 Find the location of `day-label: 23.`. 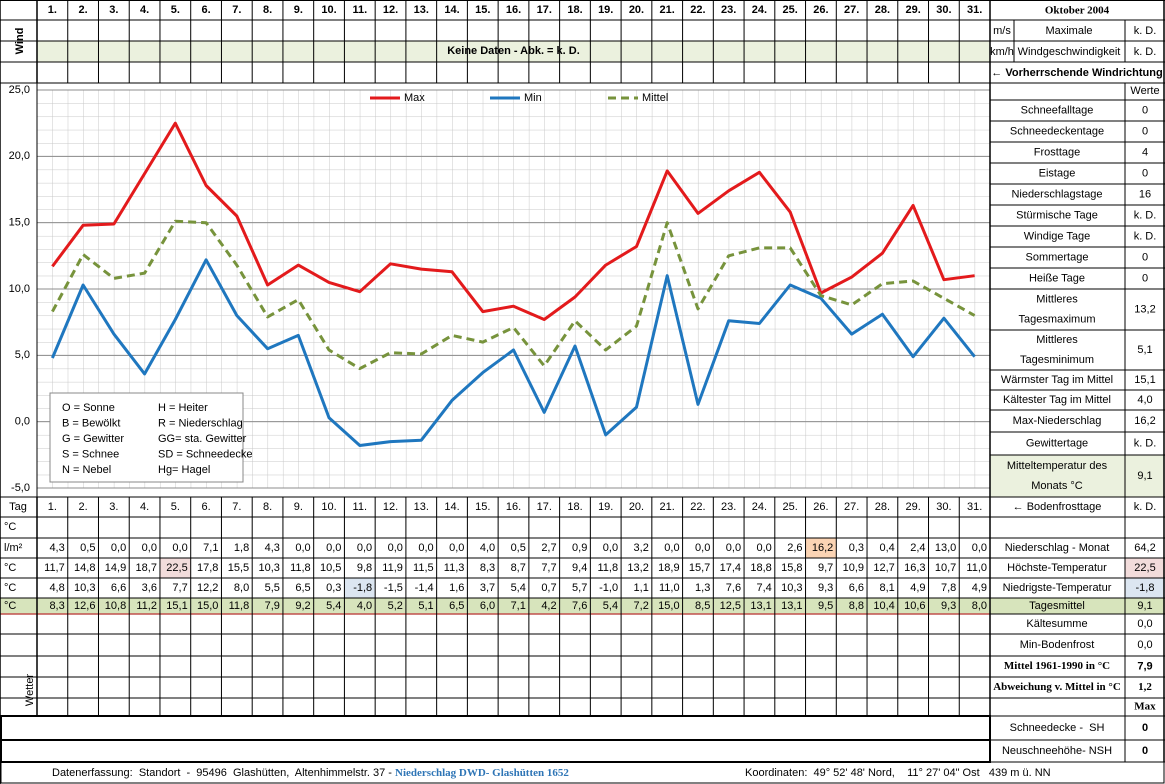

day-label: 23. is located at coordinates (728, 507).